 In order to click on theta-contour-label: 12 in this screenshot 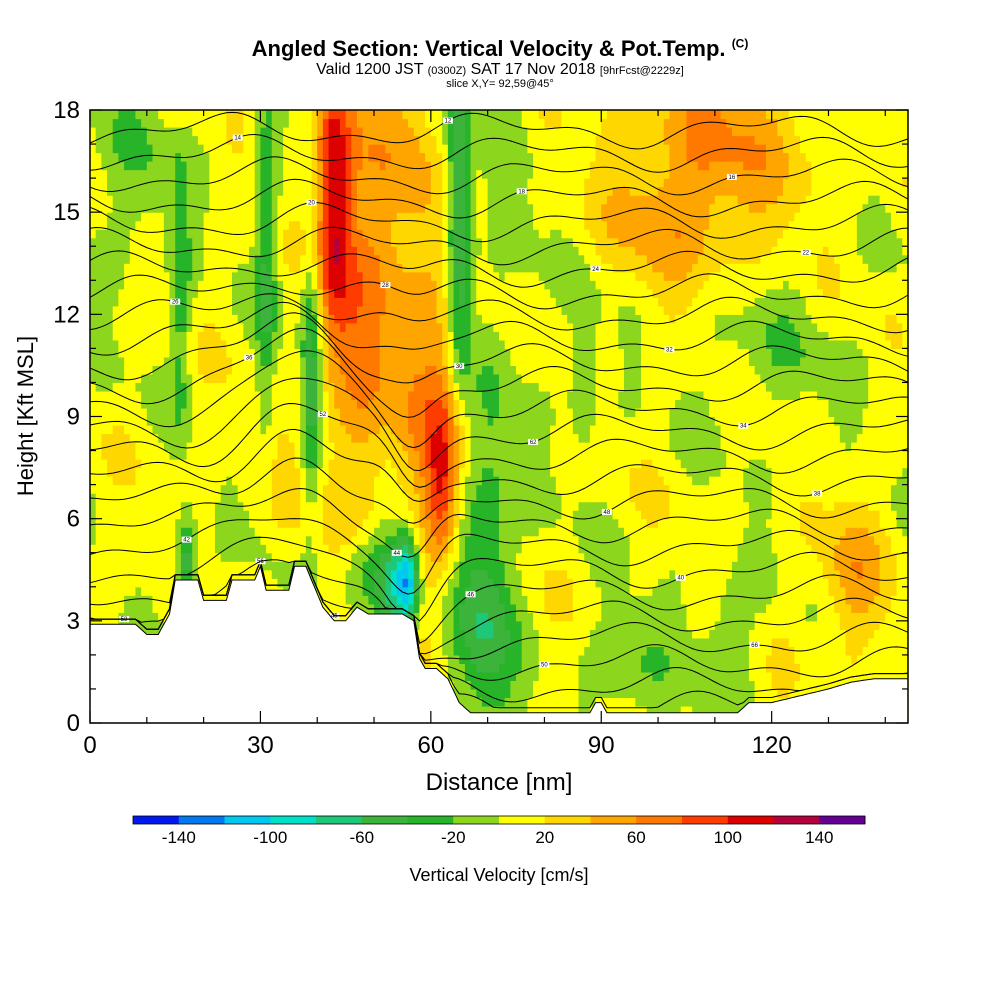, I will do `click(448, 122)`.